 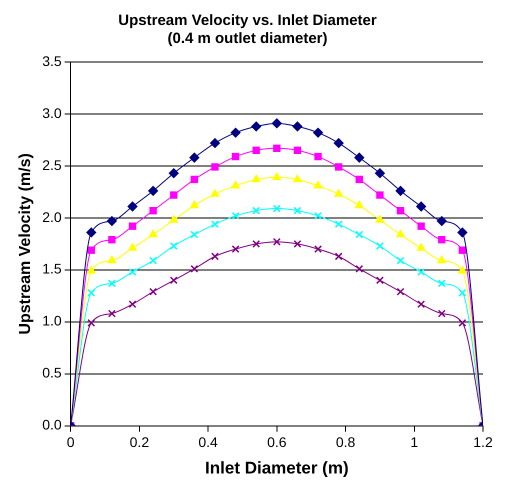 What do you see at coordinates (208, 442) in the screenshot?
I see `x-tick-label: 0.4` at bounding box center [208, 442].